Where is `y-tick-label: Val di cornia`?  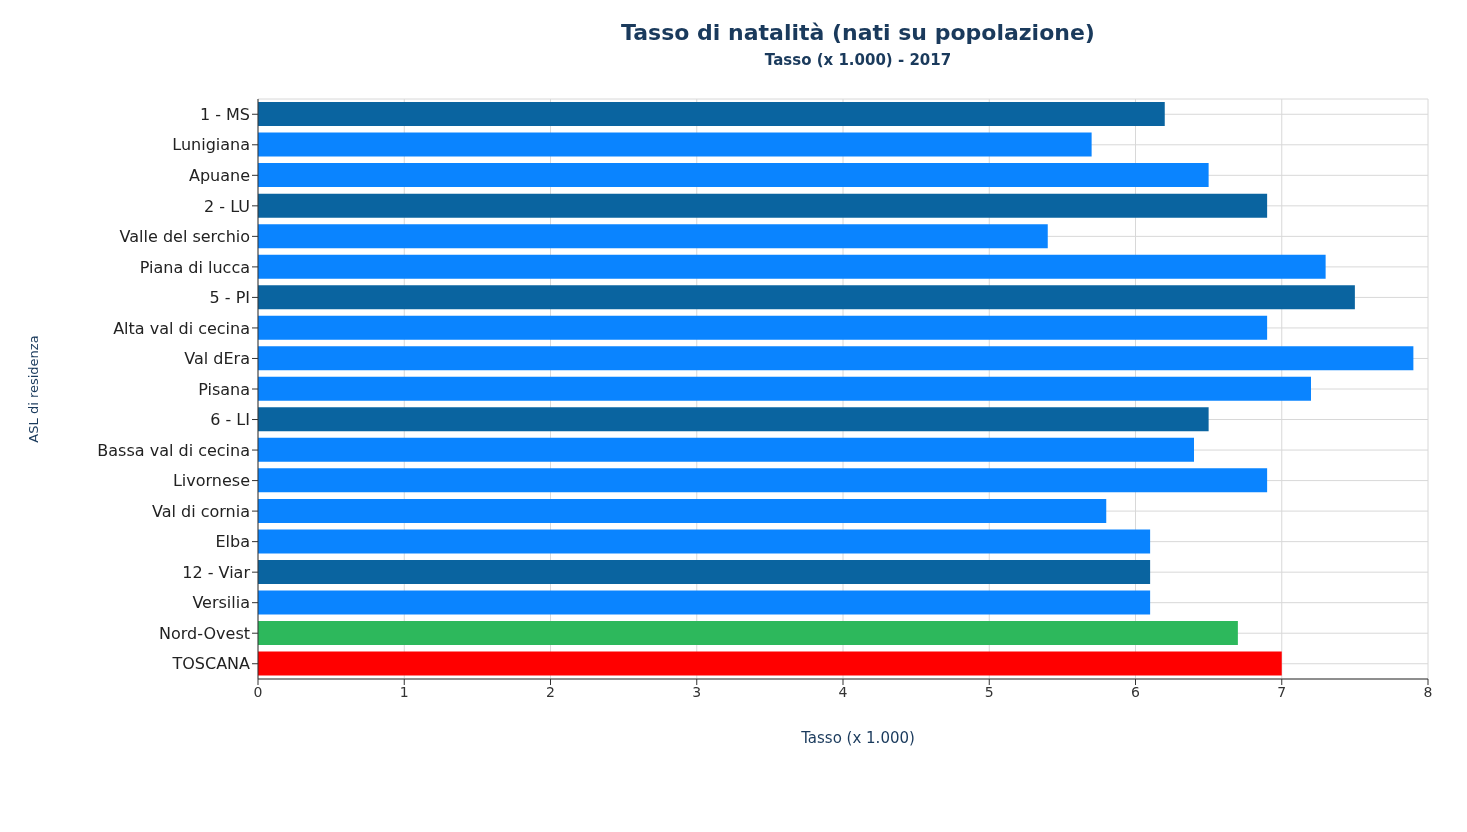 y-tick-label: Val di cornia is located at coordinates (201, 511).